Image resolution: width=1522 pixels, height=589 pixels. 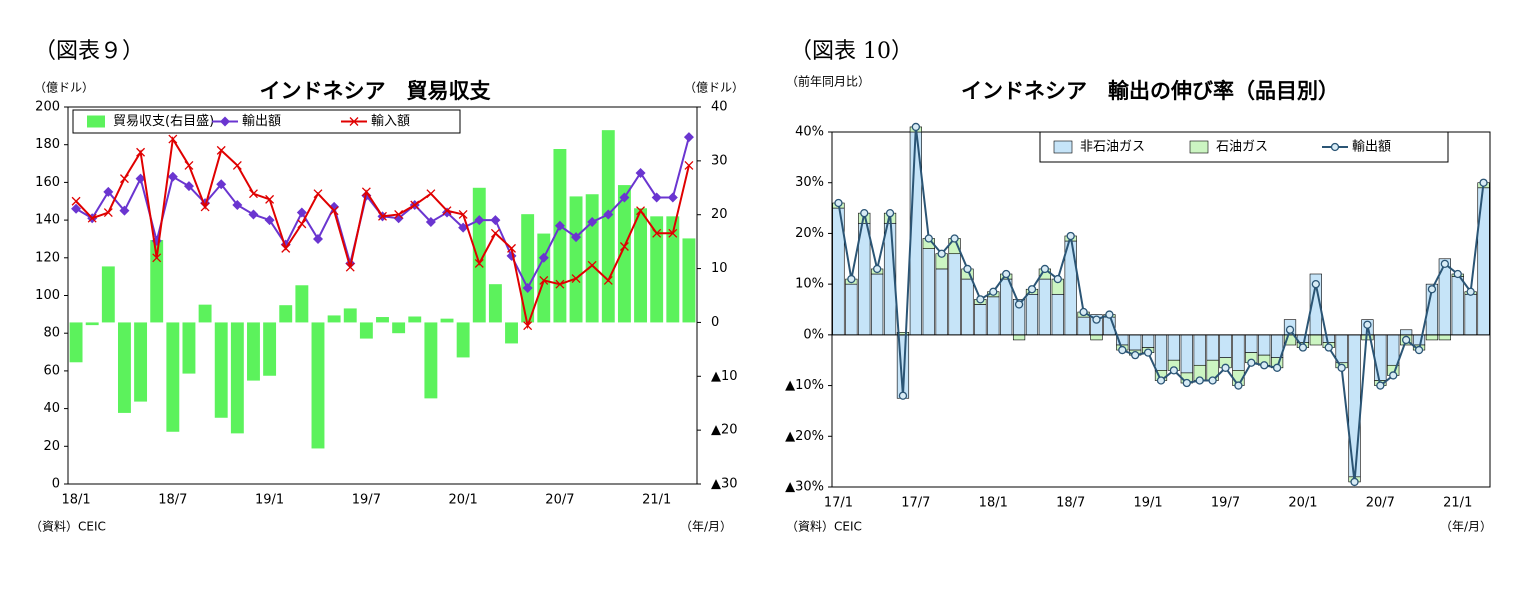 I want to click on x-tick-label: 19/7, so click(x=366, y=500).